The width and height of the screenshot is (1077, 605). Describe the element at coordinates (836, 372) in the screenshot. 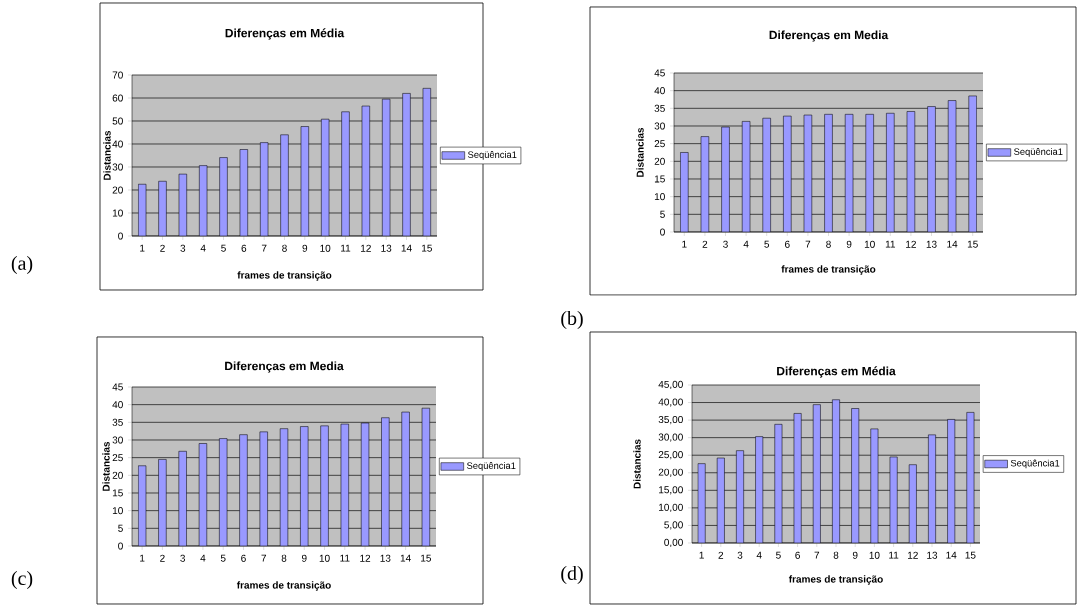

I see `chart-title: Diferenças em Média` at that location.